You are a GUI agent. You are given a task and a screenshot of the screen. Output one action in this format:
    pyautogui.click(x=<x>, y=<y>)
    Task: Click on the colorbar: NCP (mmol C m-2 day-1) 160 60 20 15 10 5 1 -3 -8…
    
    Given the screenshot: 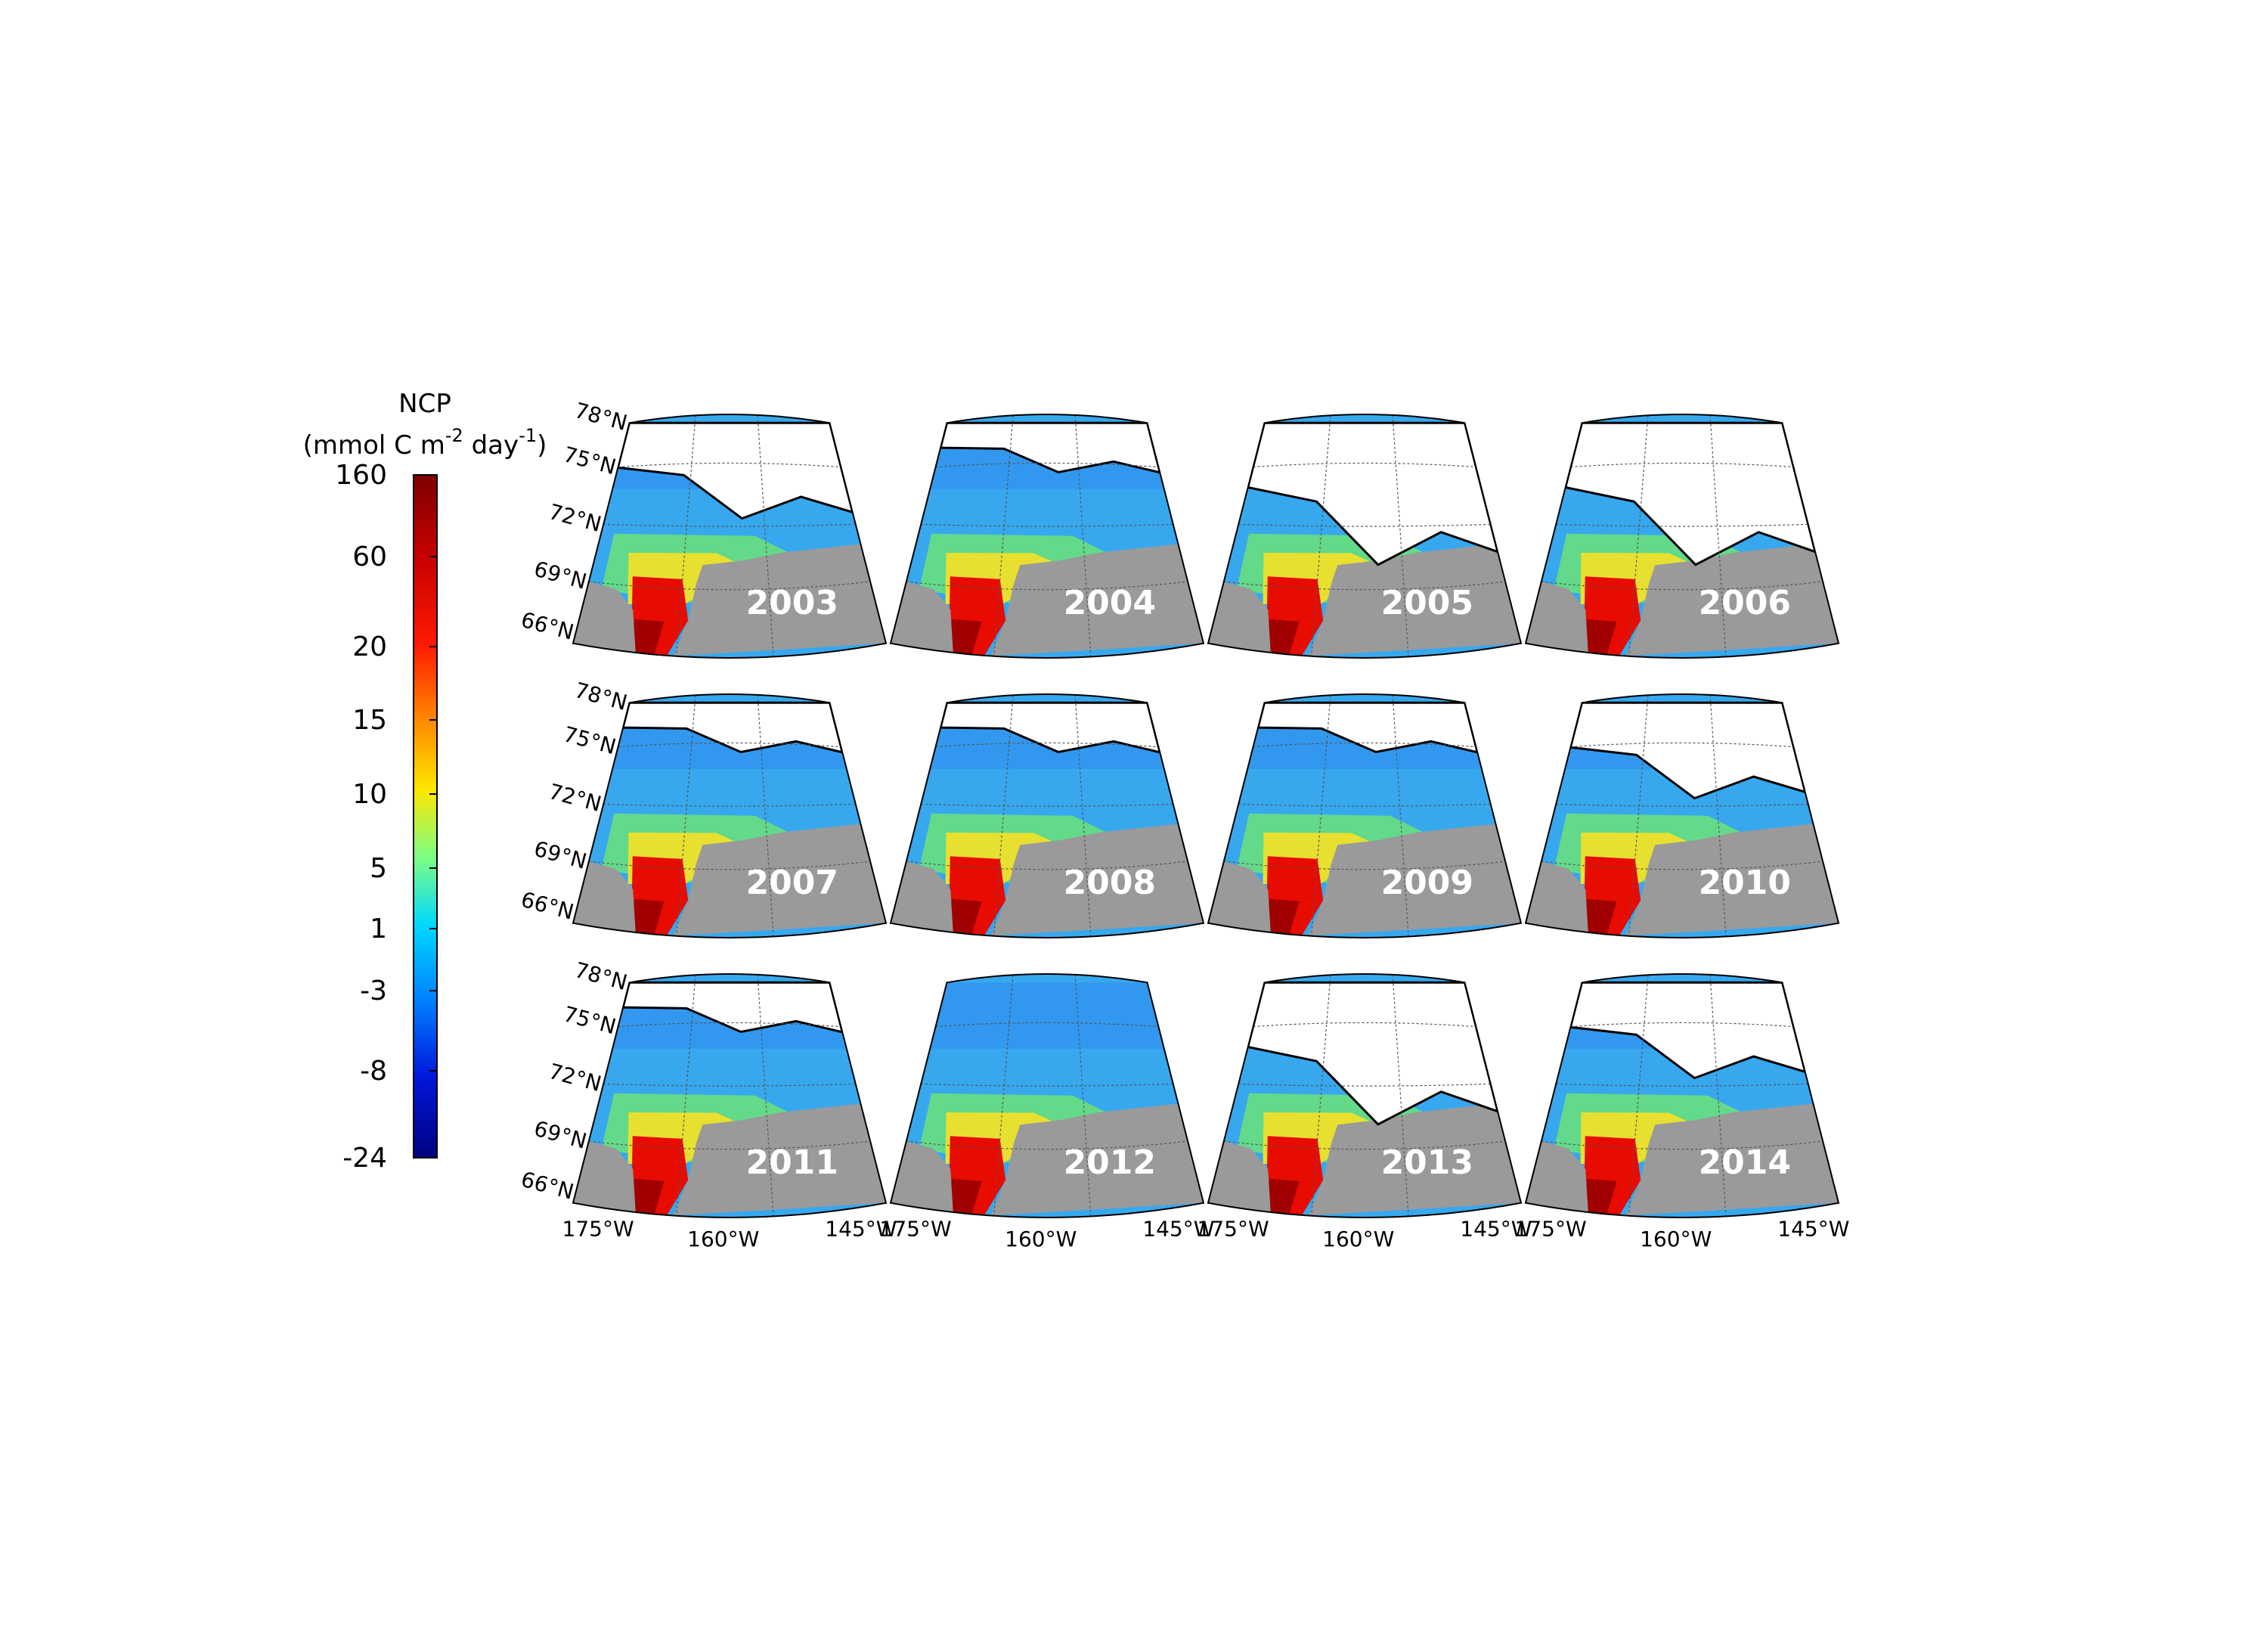 What is the action you would take?
    pyautogui.click(x=425, y=782)
    